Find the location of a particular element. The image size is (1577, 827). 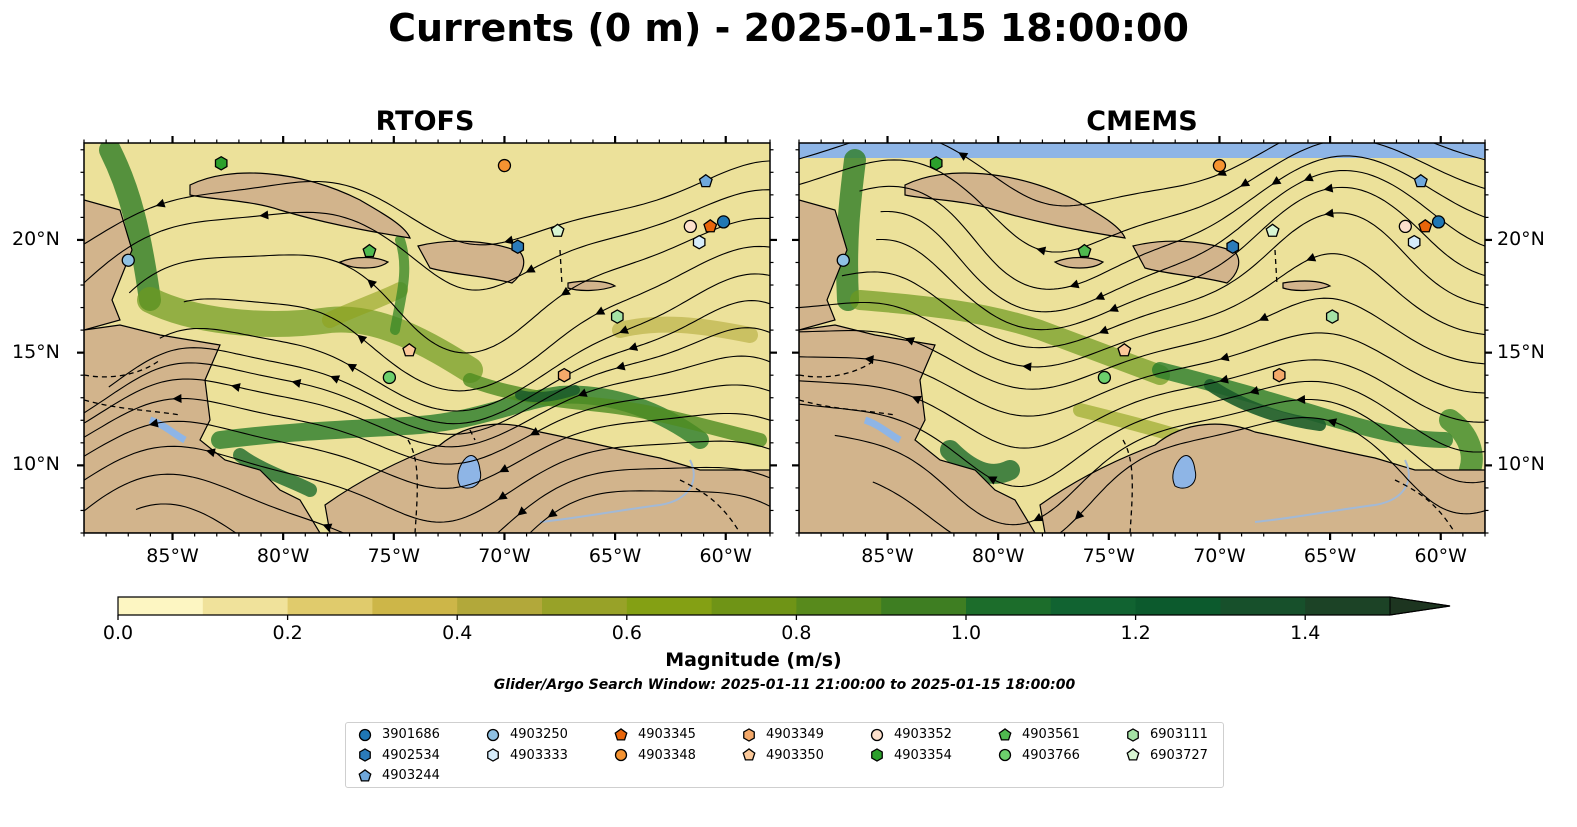

country-borders is located at coordinates (412, 391).